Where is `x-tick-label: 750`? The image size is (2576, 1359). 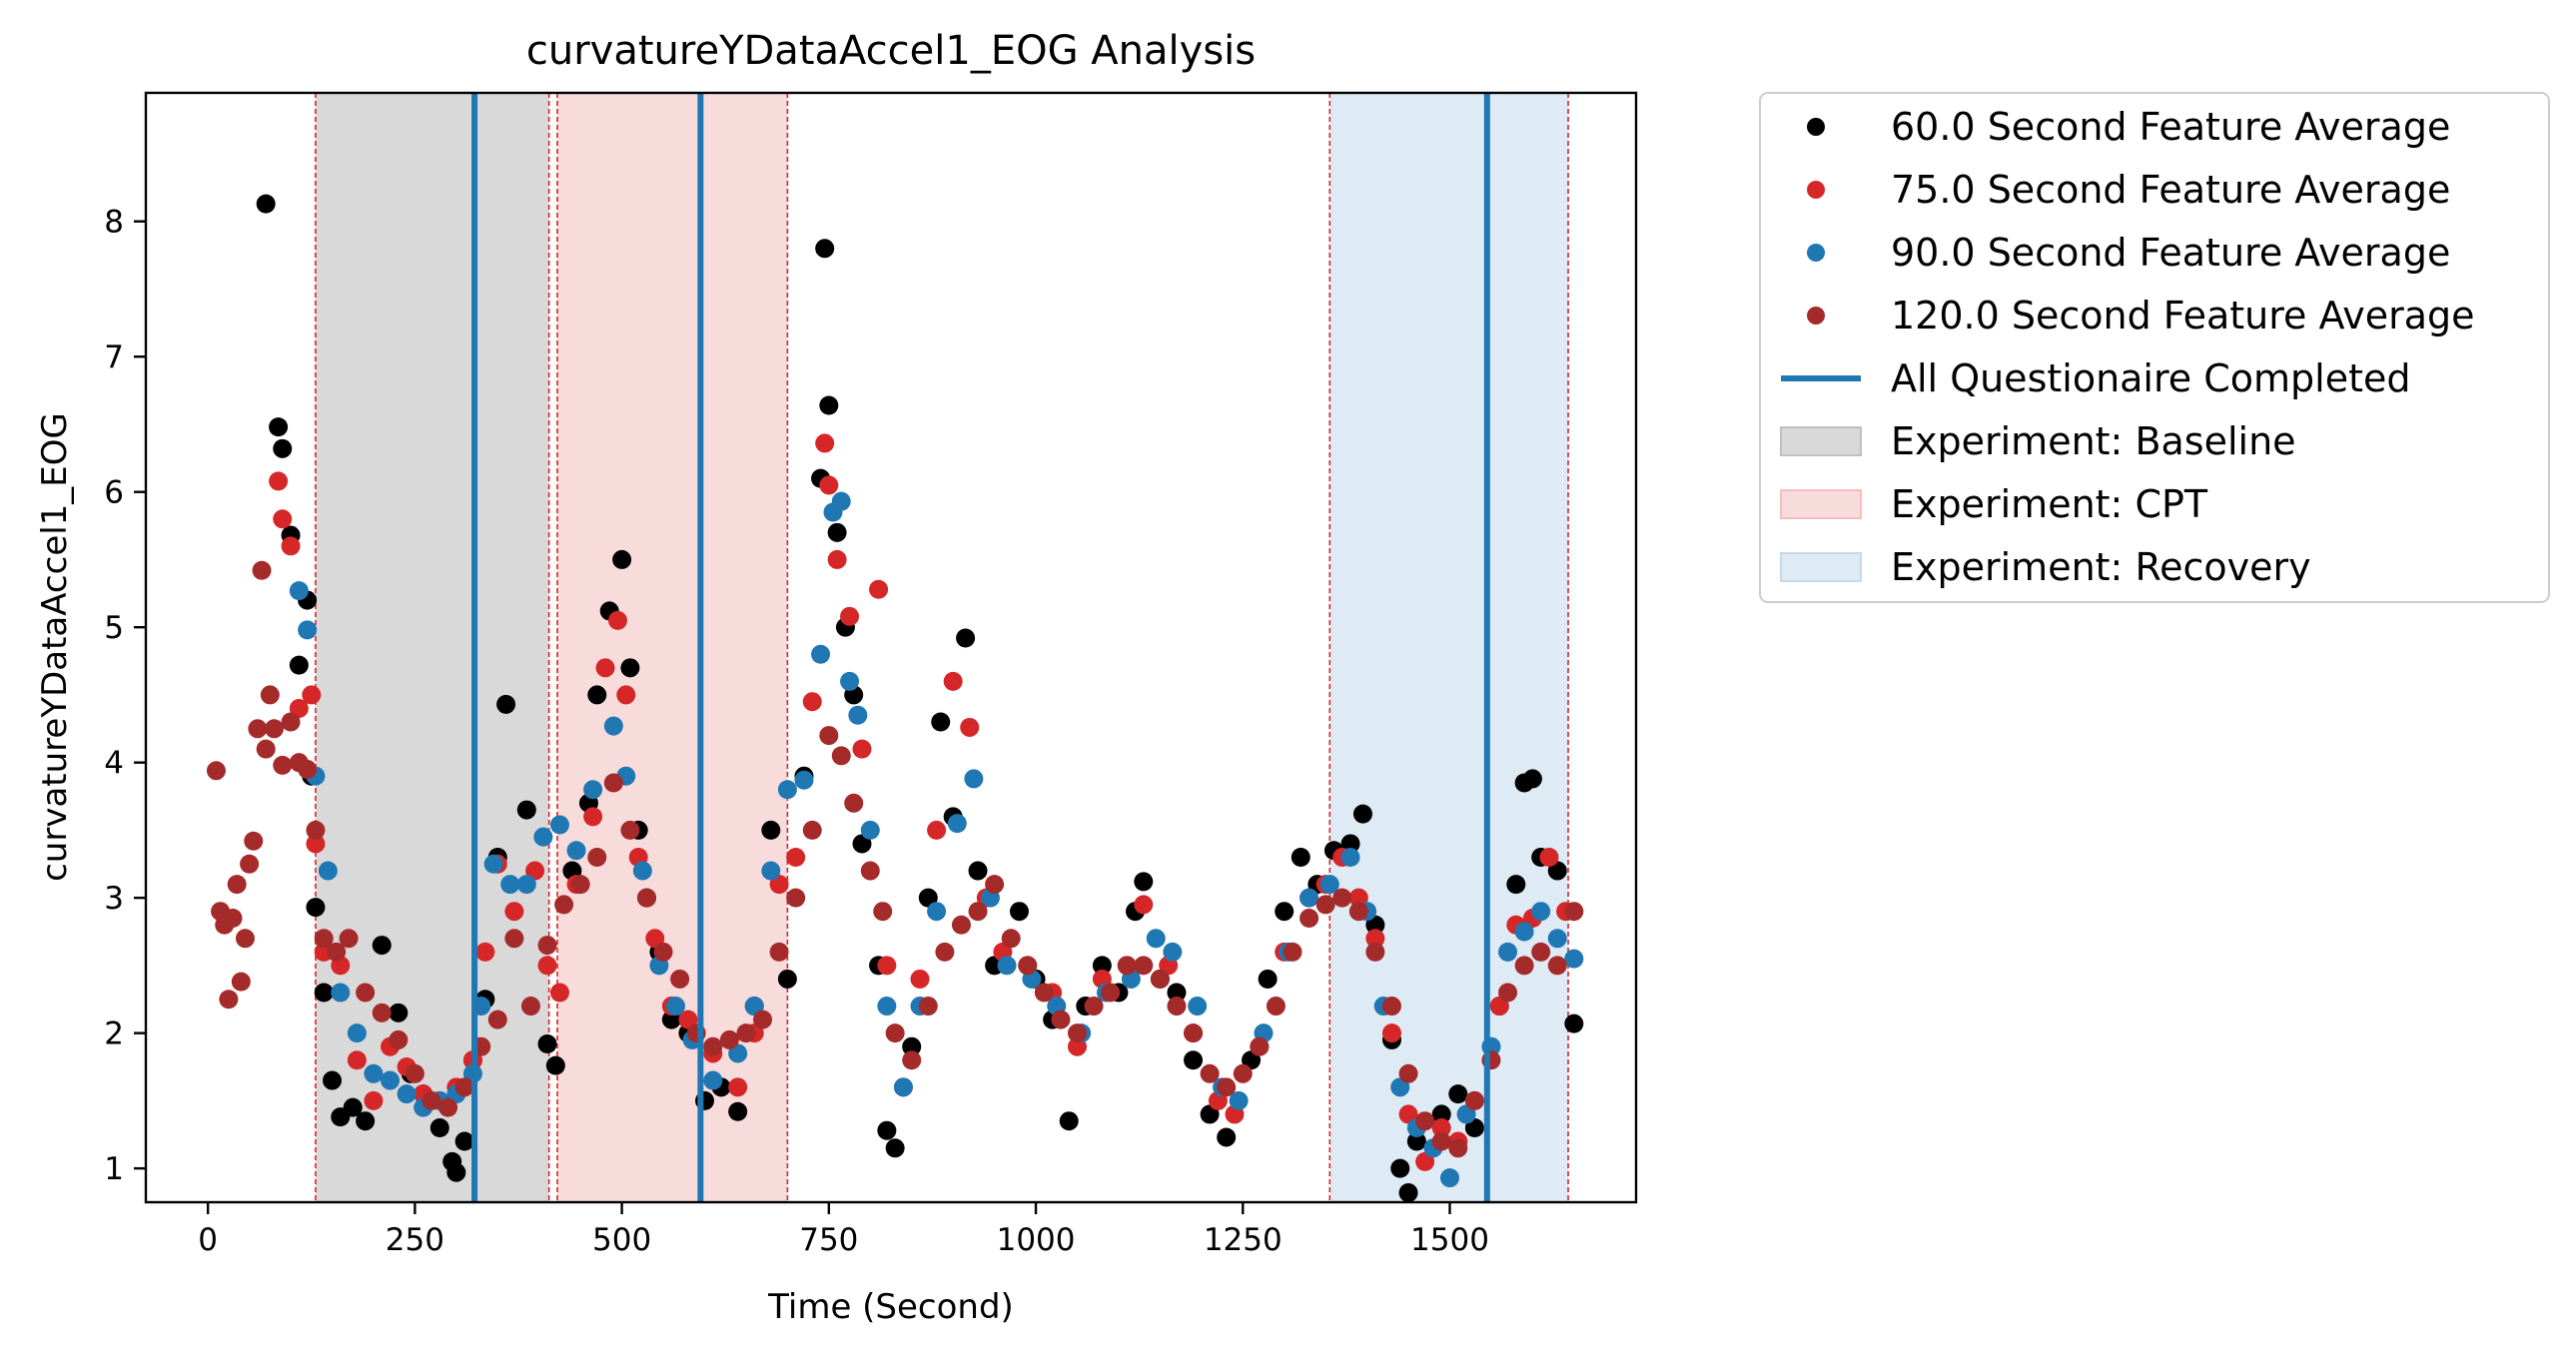 x-tick-label: 750 is located at coordinates (829, 1240).